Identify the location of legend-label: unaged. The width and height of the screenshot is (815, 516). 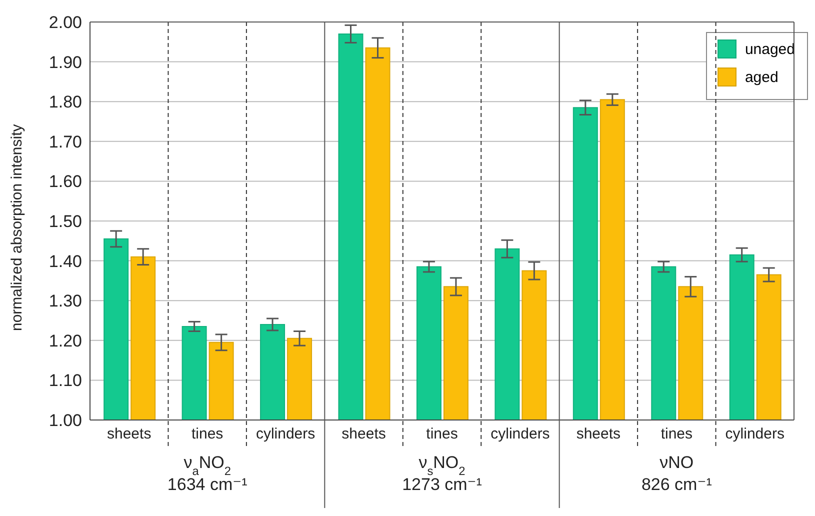
(769, 49).